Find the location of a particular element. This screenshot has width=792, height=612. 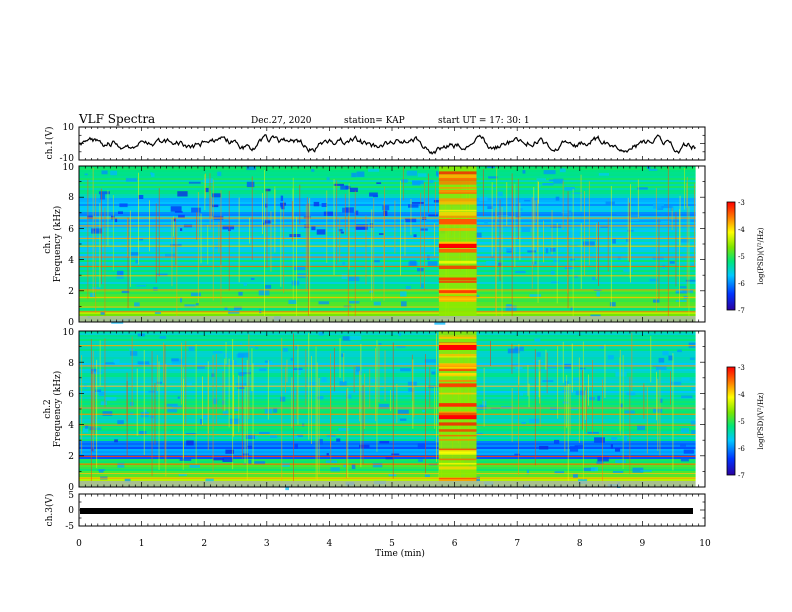

ch2-ytick-4: 4 is located at coordinates (71, 426).